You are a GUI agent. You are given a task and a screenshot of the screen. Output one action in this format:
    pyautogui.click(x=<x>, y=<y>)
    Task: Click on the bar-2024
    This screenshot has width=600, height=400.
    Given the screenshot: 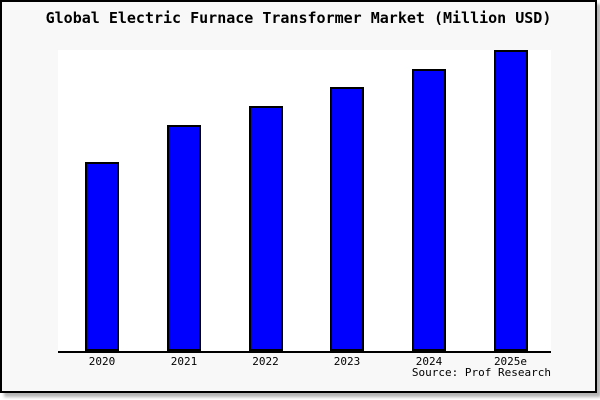 What is the action you would take?
    pyautogui.click(x=429, y=210)
    